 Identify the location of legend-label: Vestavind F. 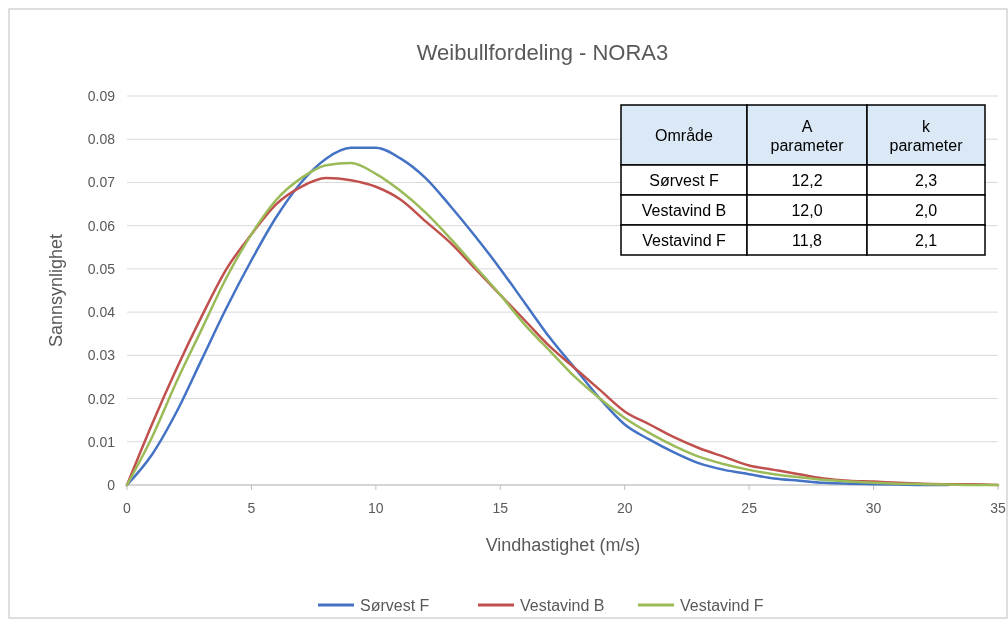
(722, 605).